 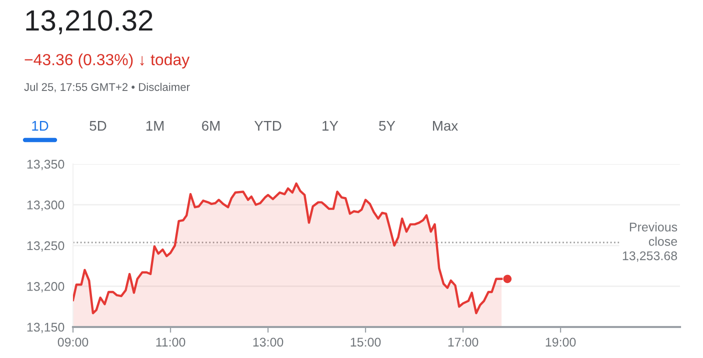 What do you see at coordinates (561, 342) in the screenshot?
I see `x-tick-label: 19:00` at bounding box center [561, 342].